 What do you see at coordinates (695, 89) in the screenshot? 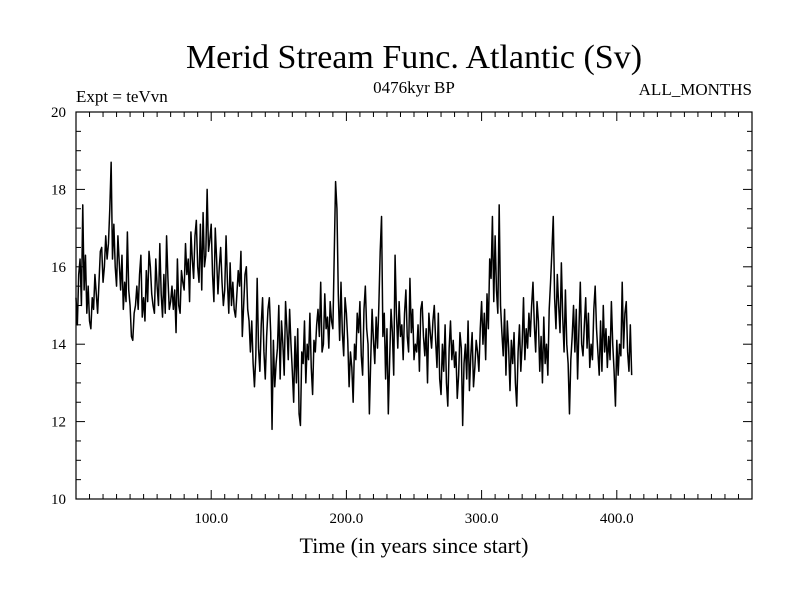
I see `months-label: ALL_MONTHS` at bounding box center [695, 89].